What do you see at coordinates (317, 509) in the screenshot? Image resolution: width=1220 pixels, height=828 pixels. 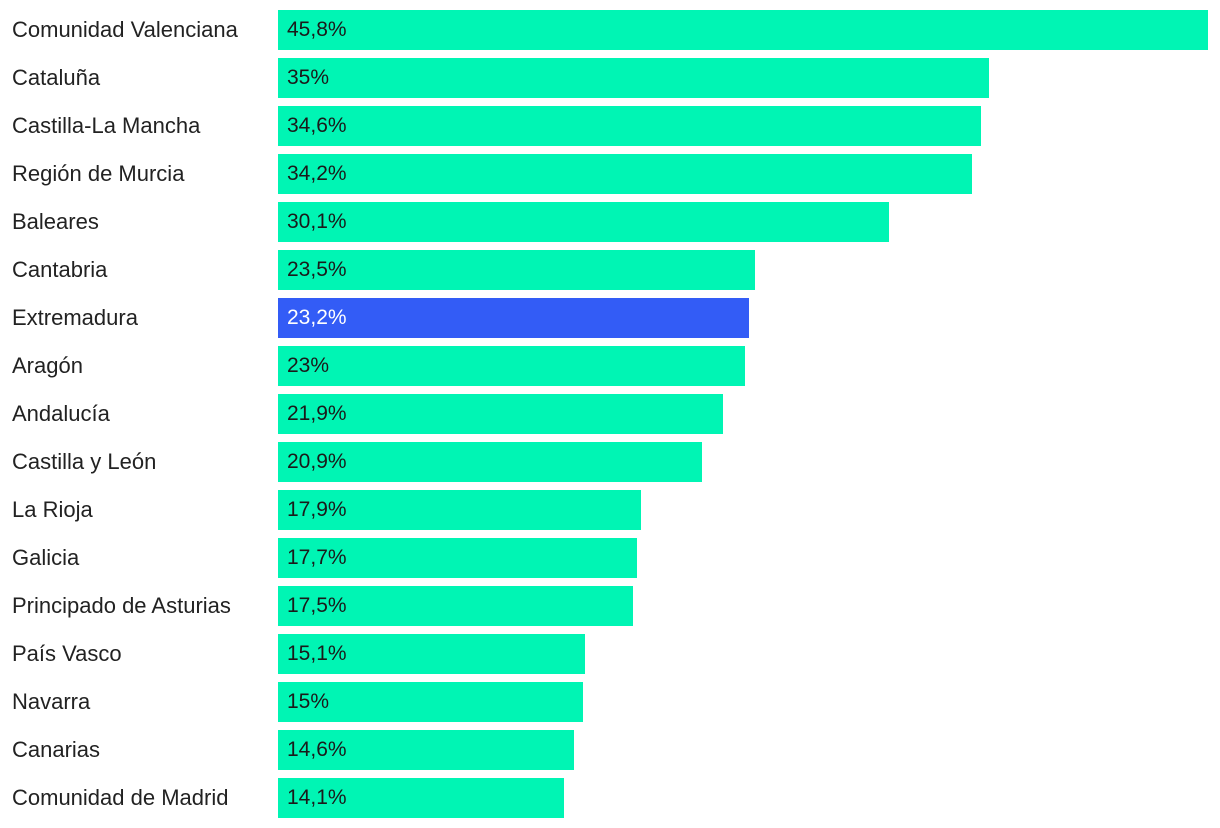 I see `value-label: 17,9%` at bounding box center [317, 509].